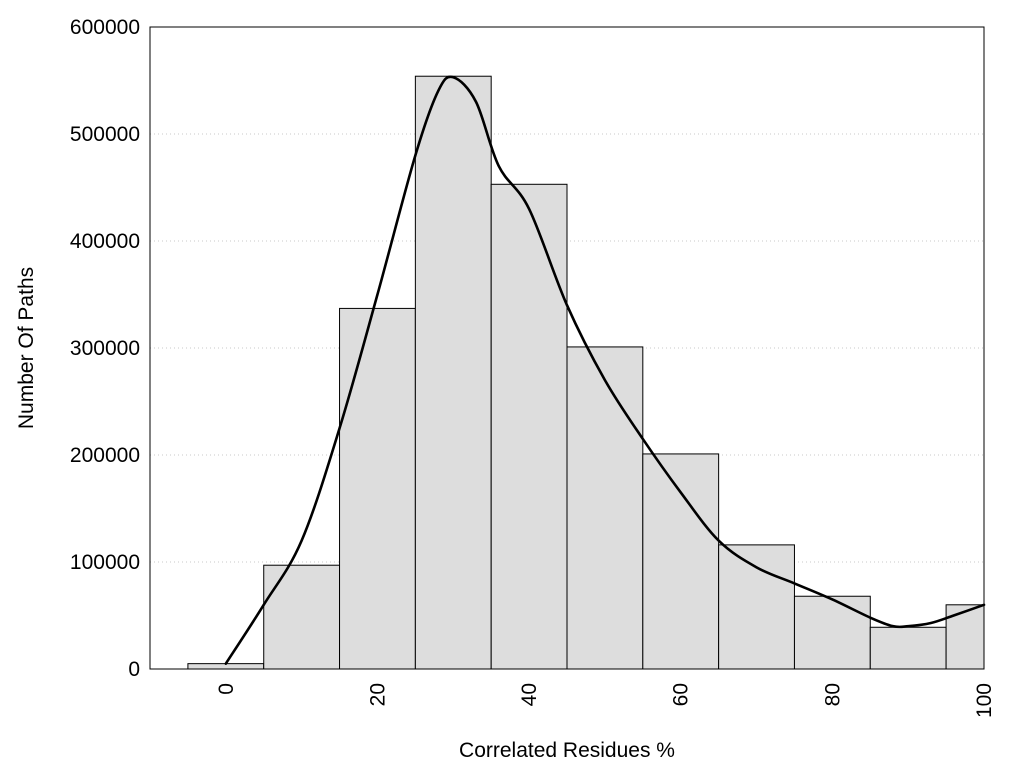 This screenshot has height=768, width=1024. What do you see at coordinates (605, 700) in the screenshot?
I see `x-axis-ticks: 0 20 40 60 80 100` at bounding box center [605, 700].